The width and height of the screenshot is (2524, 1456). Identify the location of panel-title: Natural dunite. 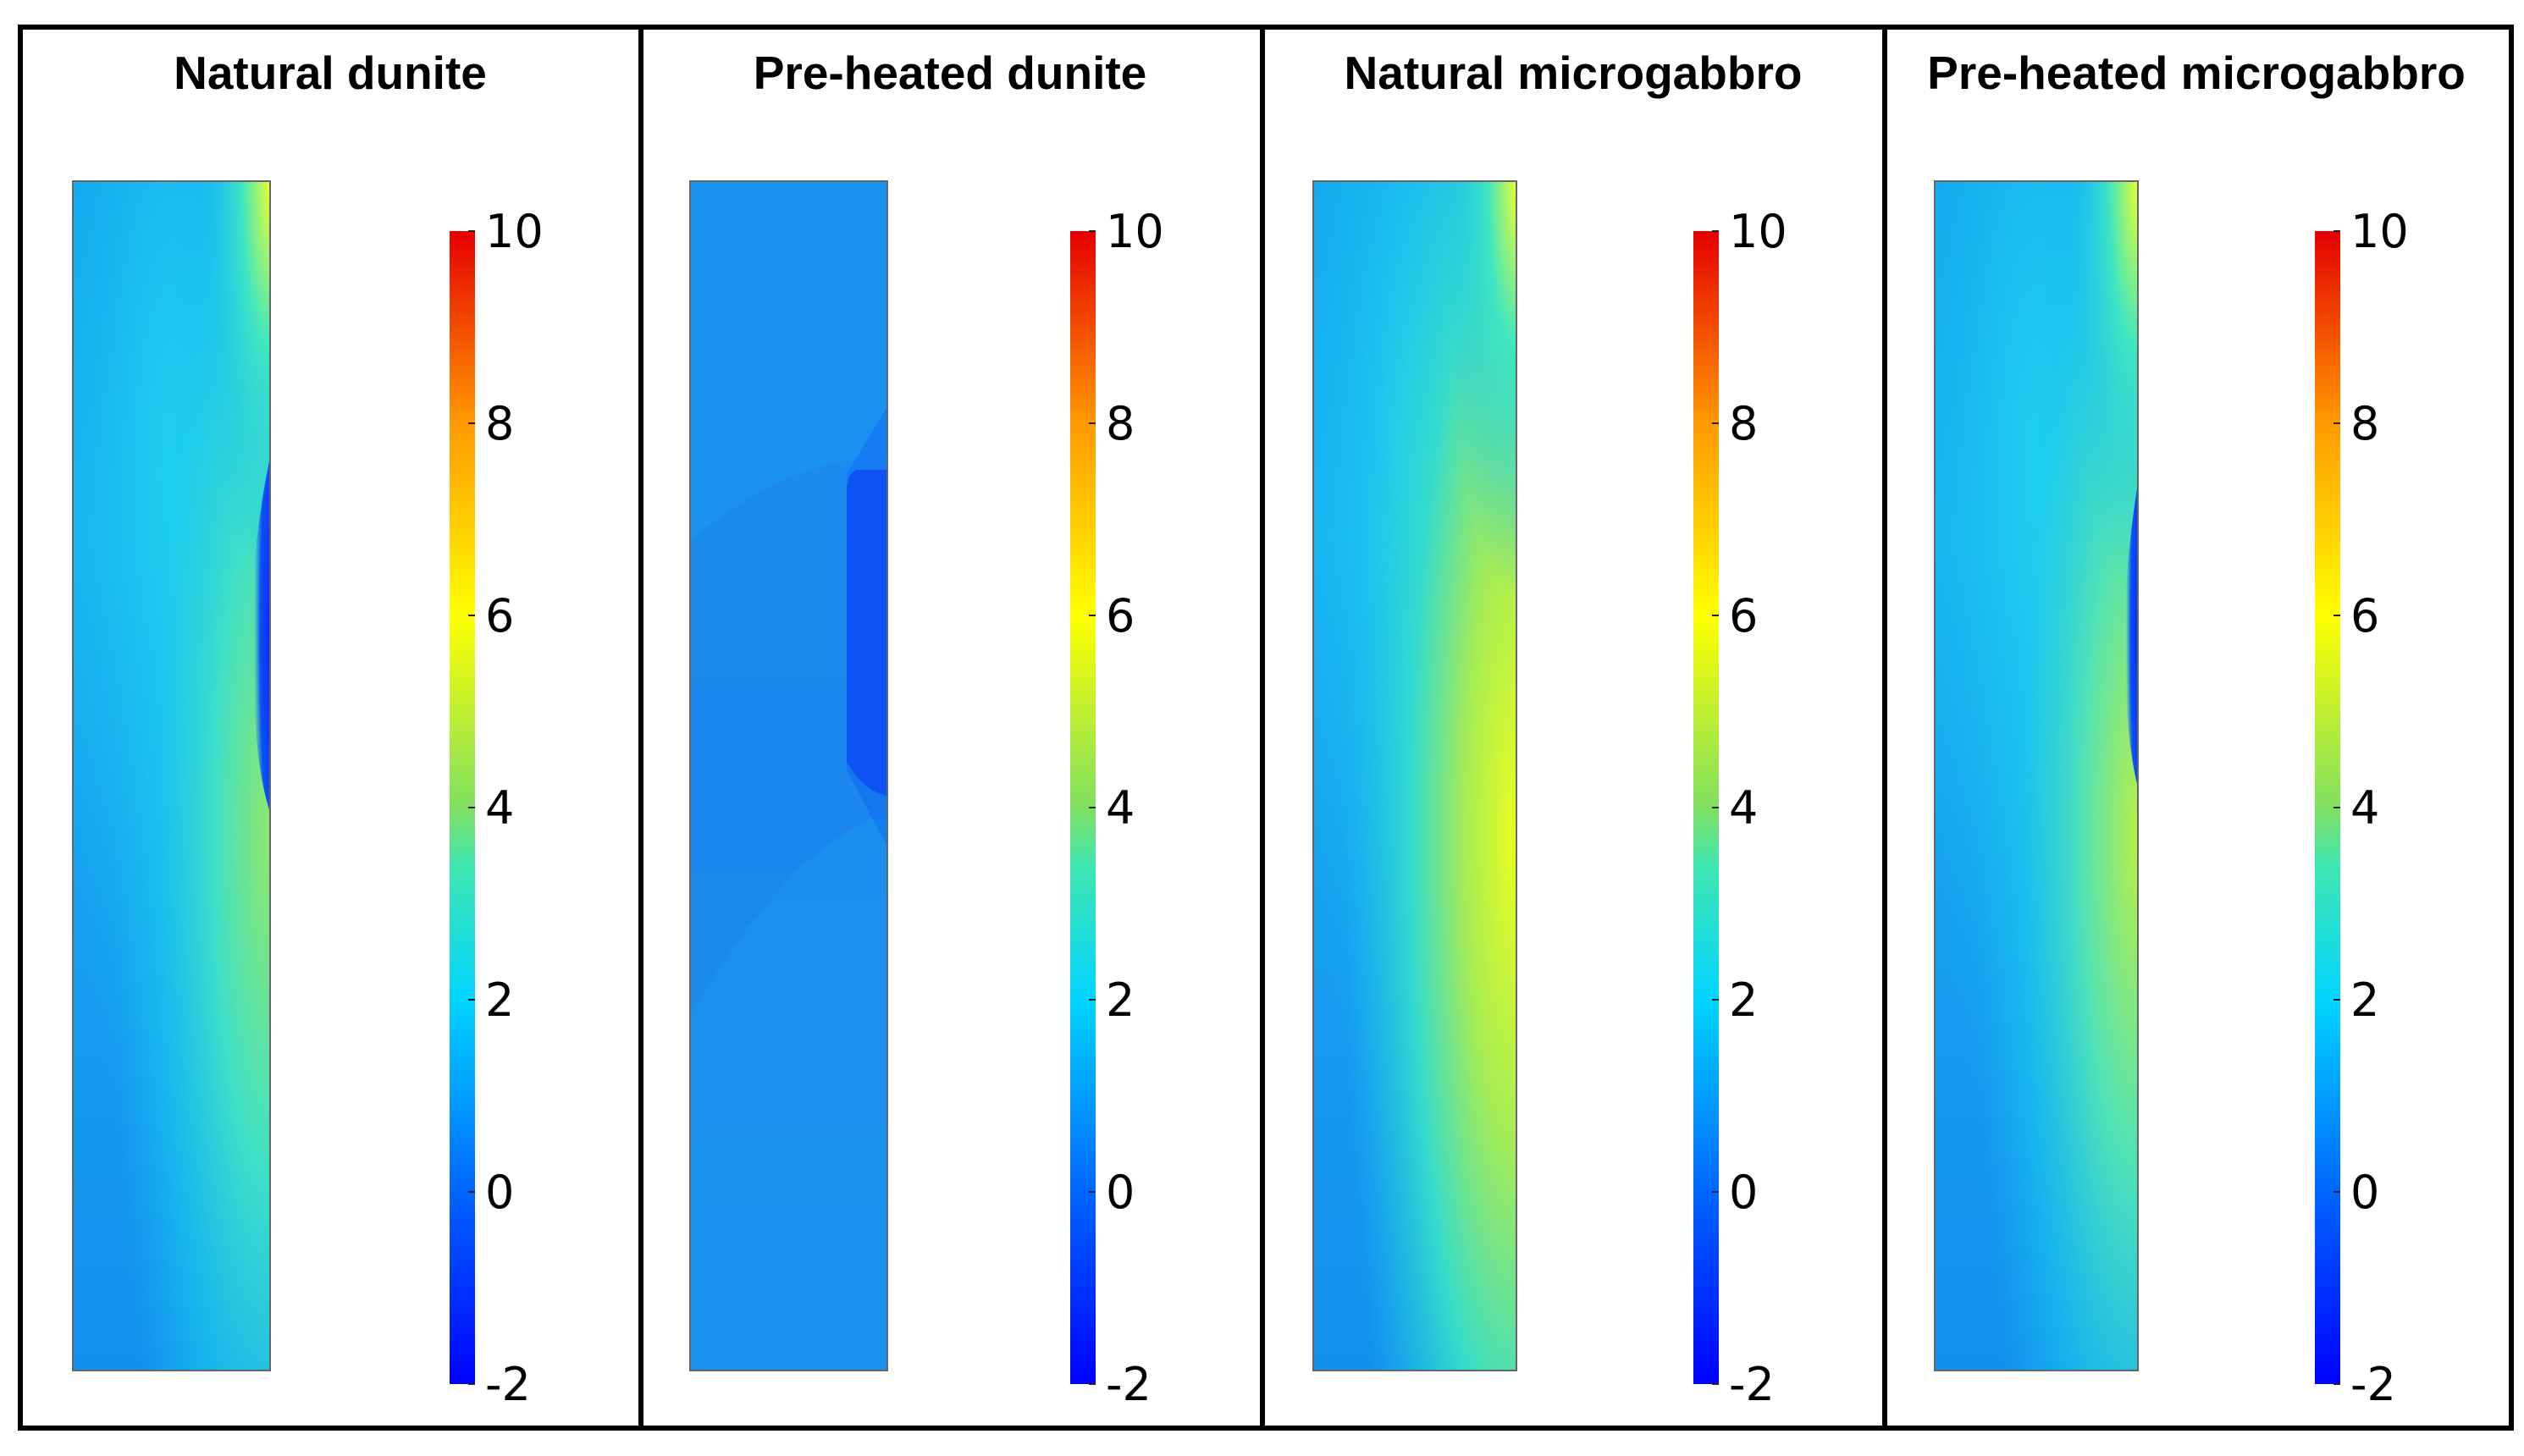
(330, 73).